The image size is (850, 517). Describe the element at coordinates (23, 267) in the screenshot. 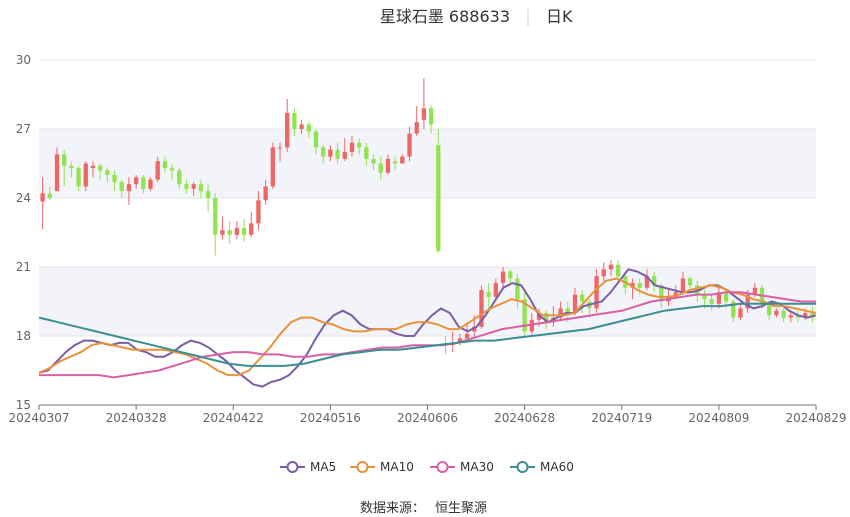

I see `y-tick-label: 21` at that location.